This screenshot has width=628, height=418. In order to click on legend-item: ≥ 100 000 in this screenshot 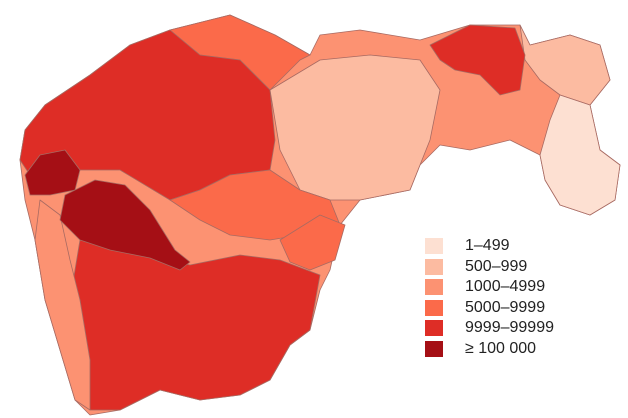, I will do `click(489, 349)`.